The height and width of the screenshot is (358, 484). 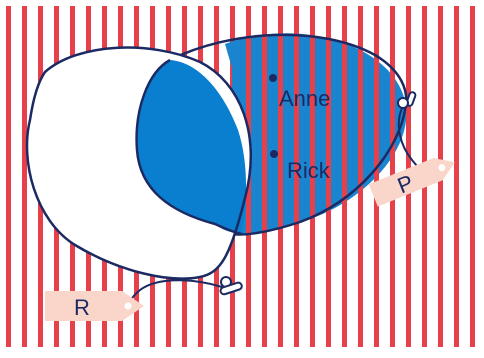 What do you see at coordinates (191, 146) in the screenshot?
I see `intersection-region` at bounding box center [191, 146].